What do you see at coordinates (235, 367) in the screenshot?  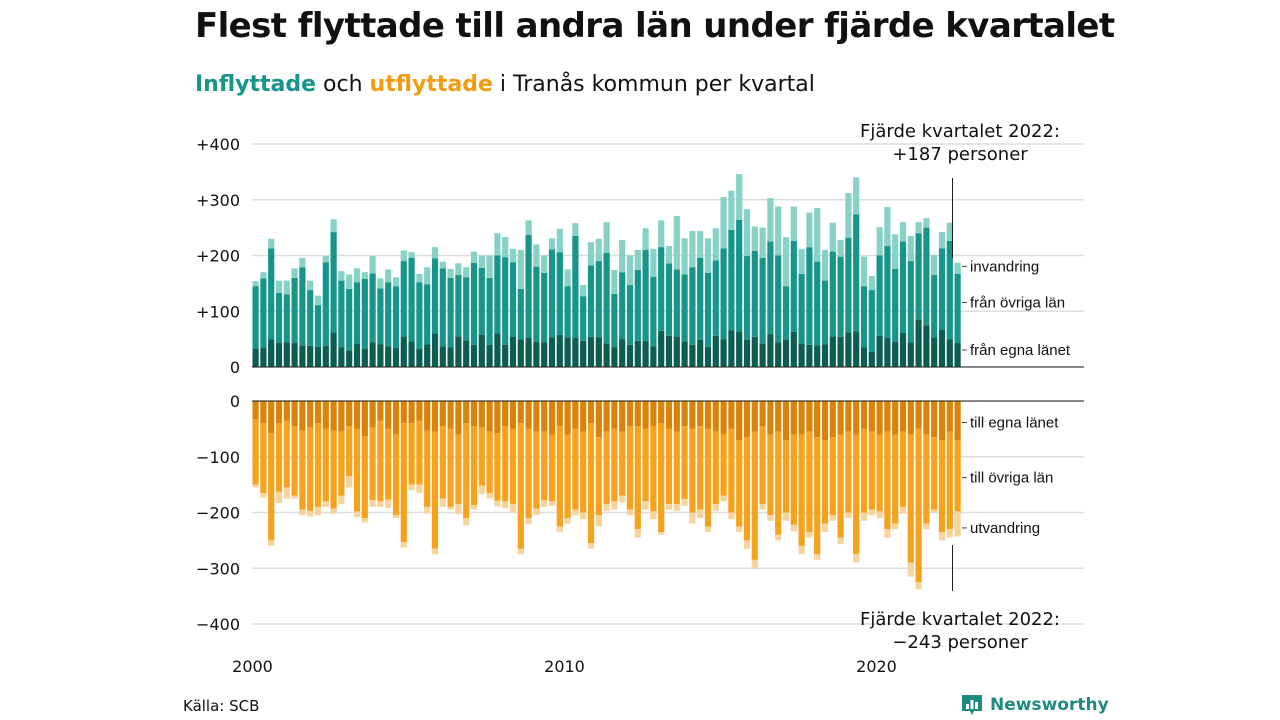 I see `top-y-tick: 0` at bounding box center [235, 367].